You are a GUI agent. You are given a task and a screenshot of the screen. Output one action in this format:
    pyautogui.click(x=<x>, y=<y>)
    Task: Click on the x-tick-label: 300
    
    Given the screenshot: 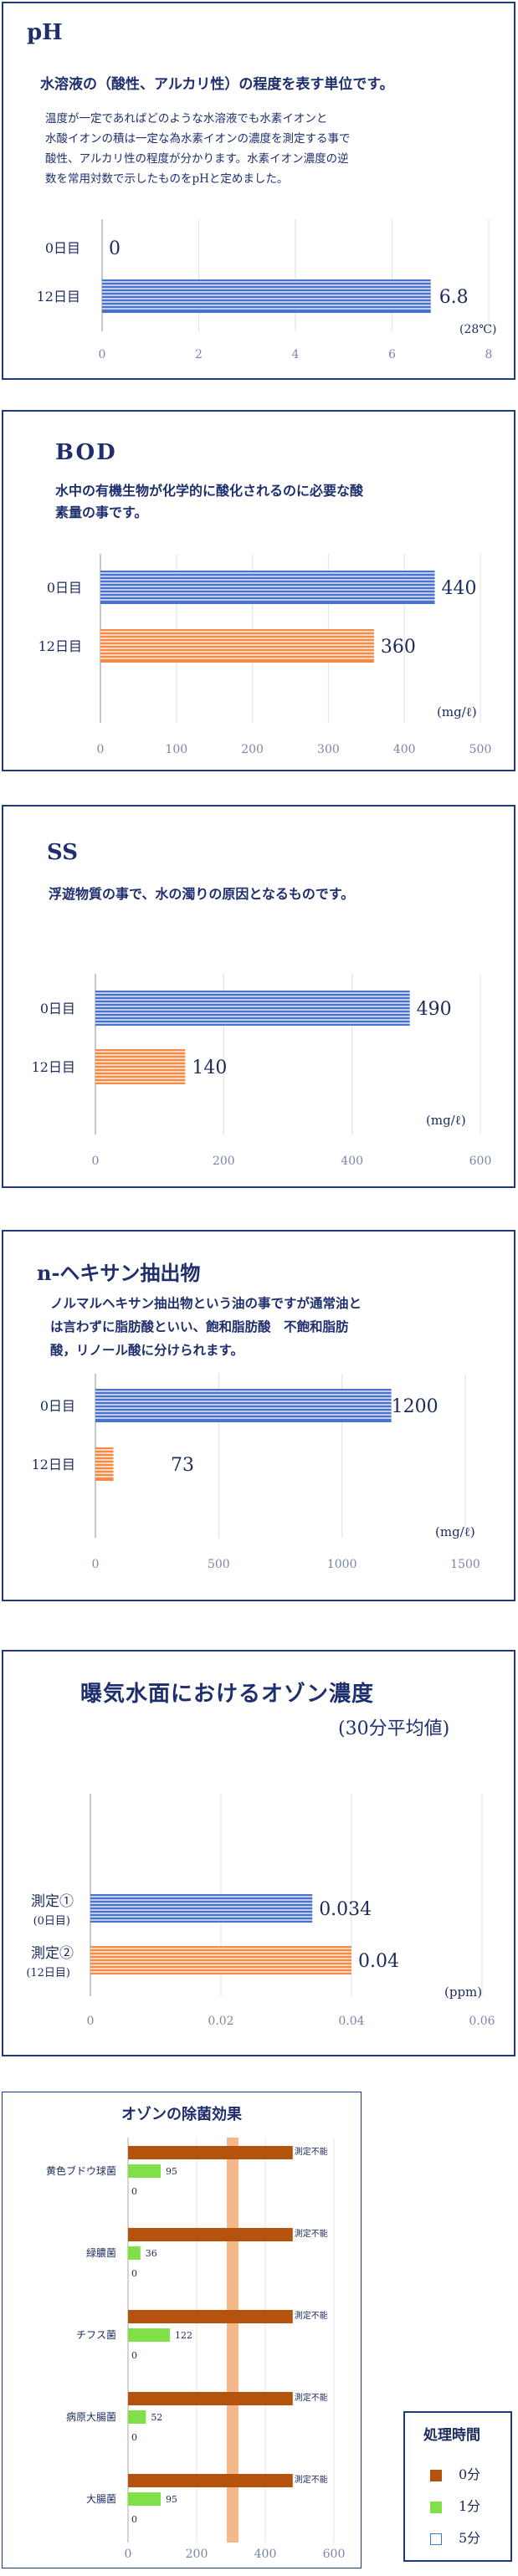 What is the action you would take?
    pyautogui.click(x=328, y=749)
    